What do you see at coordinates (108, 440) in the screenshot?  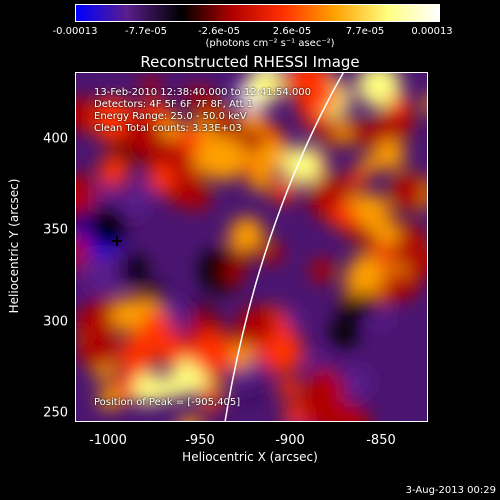 I see `x-tick-label: -1000` at bounding box center [108, 440].